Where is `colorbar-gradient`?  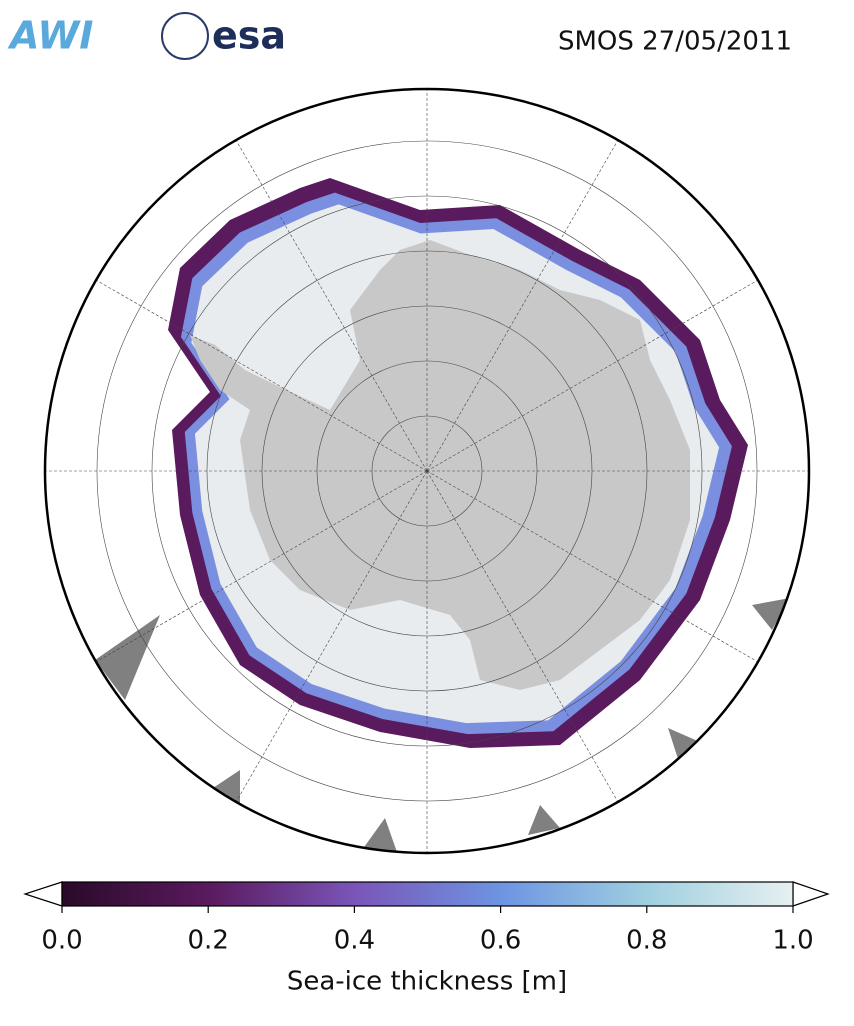 colorbar-gradient is located at coordinates (427, 894).